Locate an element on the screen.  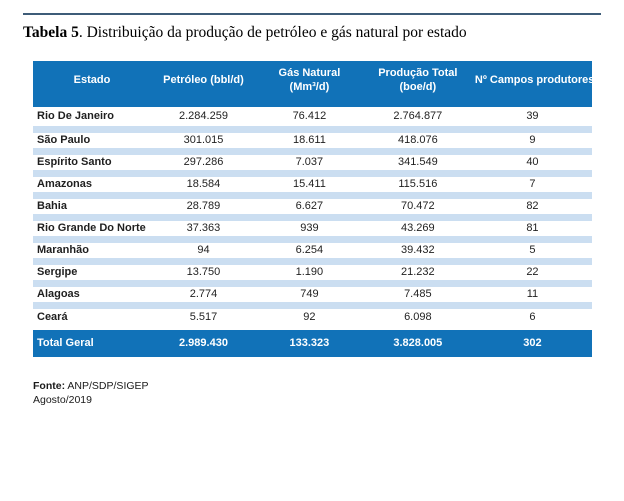
cell-num-campos-produtores: 81 is located at coordinates (532, 230).